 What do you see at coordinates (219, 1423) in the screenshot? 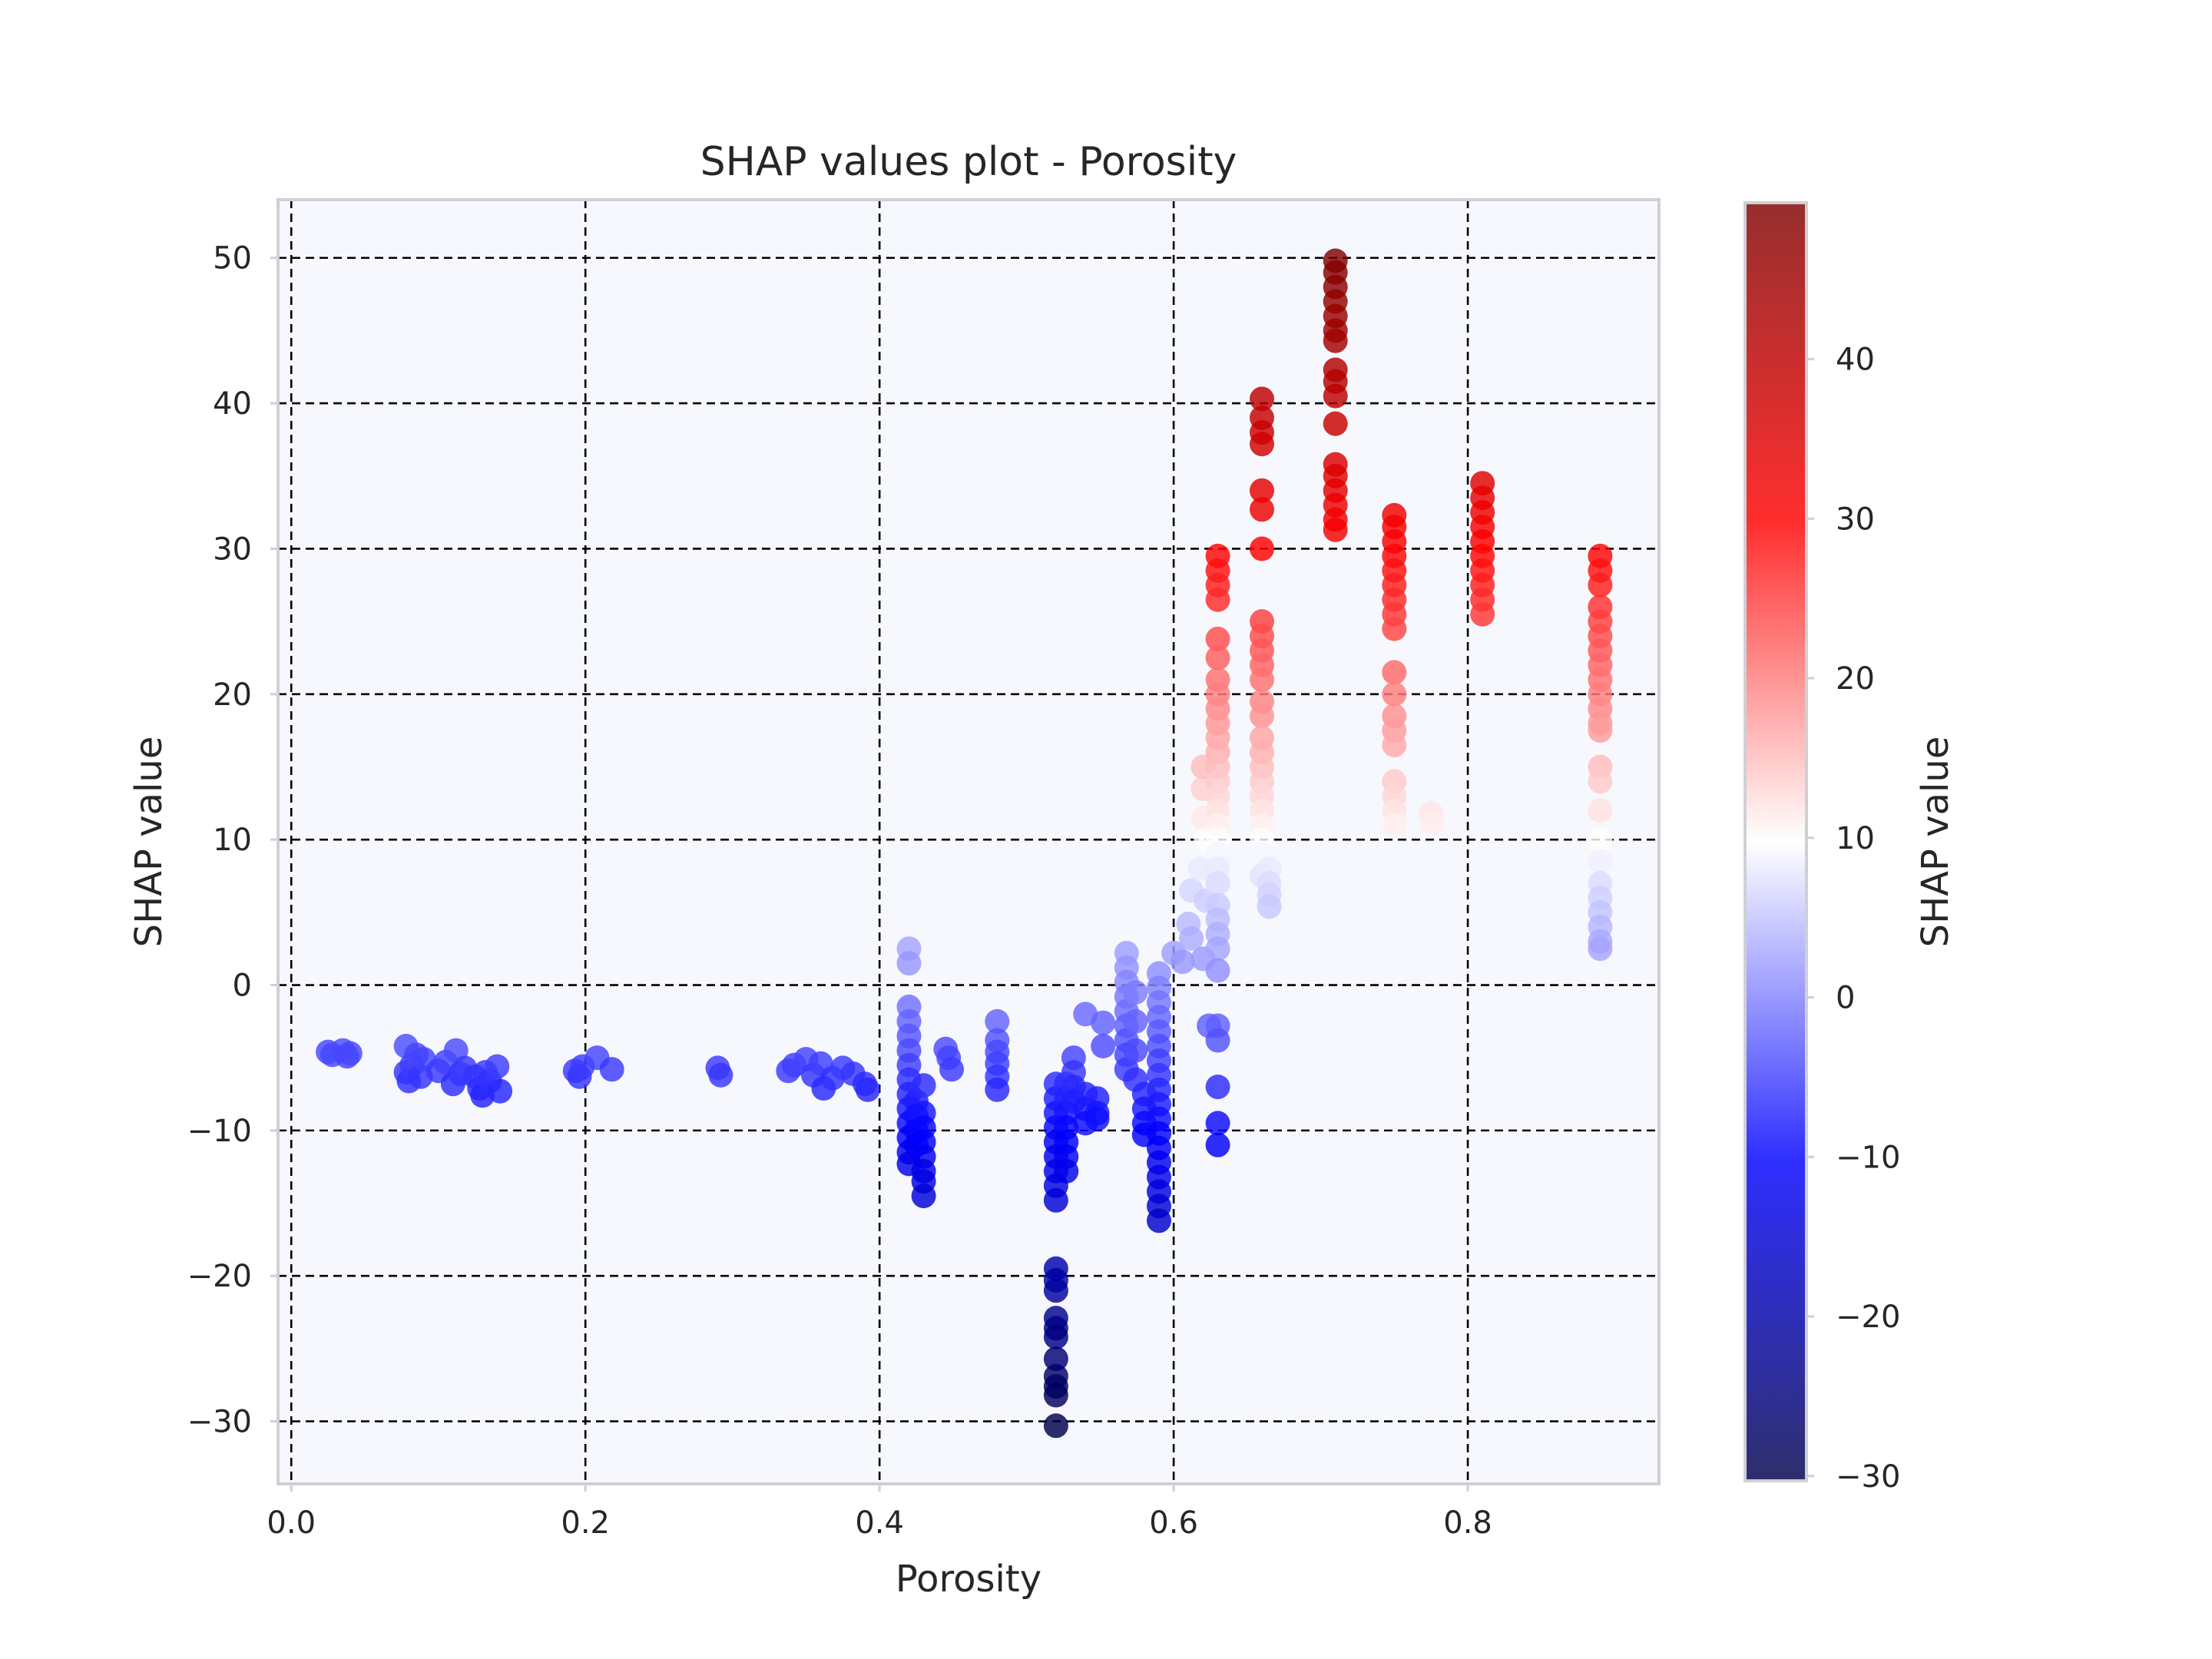
I see `y-tick-label: −30` at bounding box center [219, 1423].